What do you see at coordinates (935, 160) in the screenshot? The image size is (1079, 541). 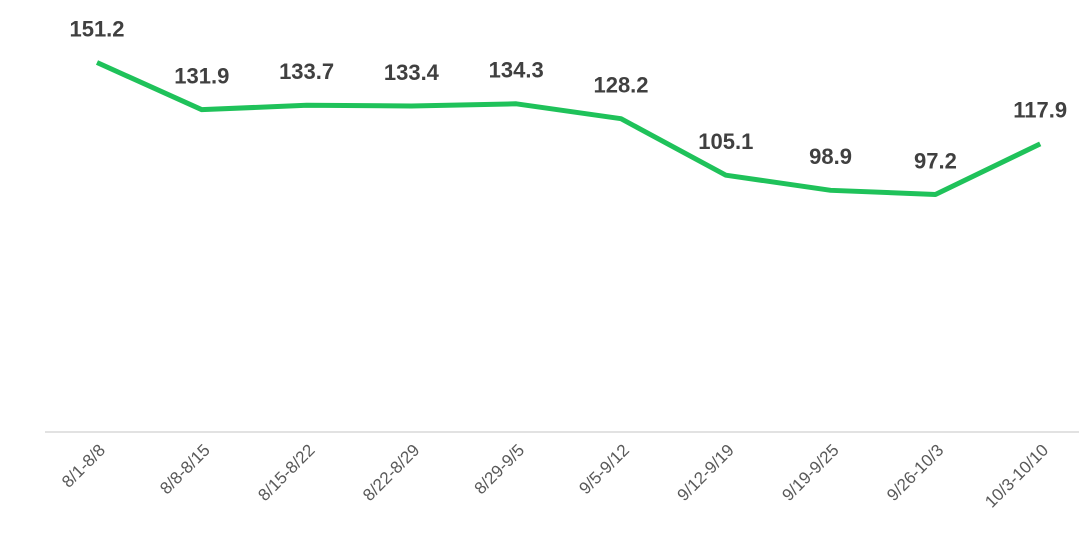 I see `data-label: 97.2` at bounding box center [935, 160].